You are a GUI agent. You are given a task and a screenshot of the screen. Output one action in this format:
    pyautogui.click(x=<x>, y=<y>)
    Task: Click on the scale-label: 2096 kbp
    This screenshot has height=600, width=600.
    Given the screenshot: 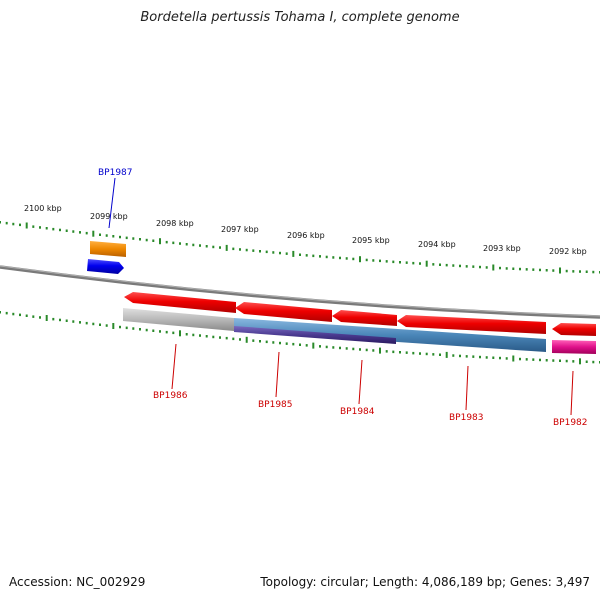 What is the action you would take?
    pyautogui.click(x=306, y=235)
    